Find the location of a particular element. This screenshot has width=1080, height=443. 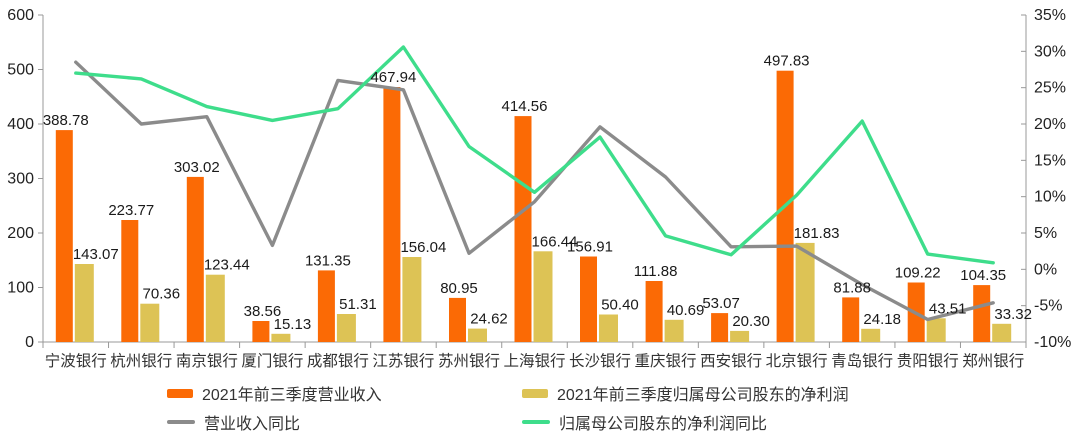

bar-value-label: 303.02 is located at coordinates (197, 167).